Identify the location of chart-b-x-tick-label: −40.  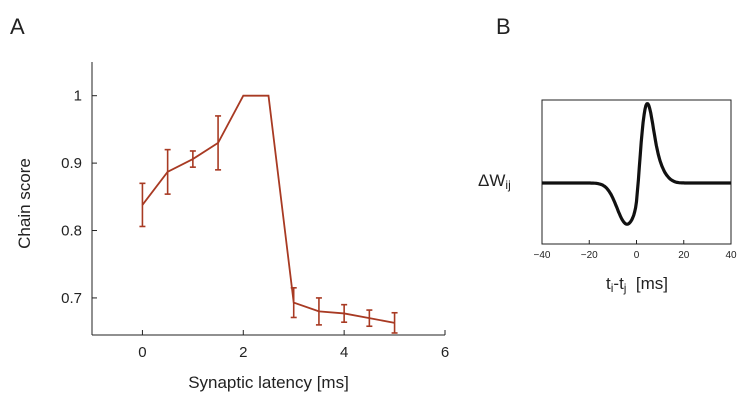
(542, 255).